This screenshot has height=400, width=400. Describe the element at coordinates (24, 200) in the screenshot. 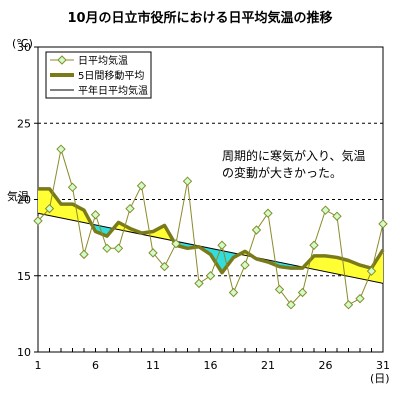

I see `y-tick-label-20: 20` at that location.